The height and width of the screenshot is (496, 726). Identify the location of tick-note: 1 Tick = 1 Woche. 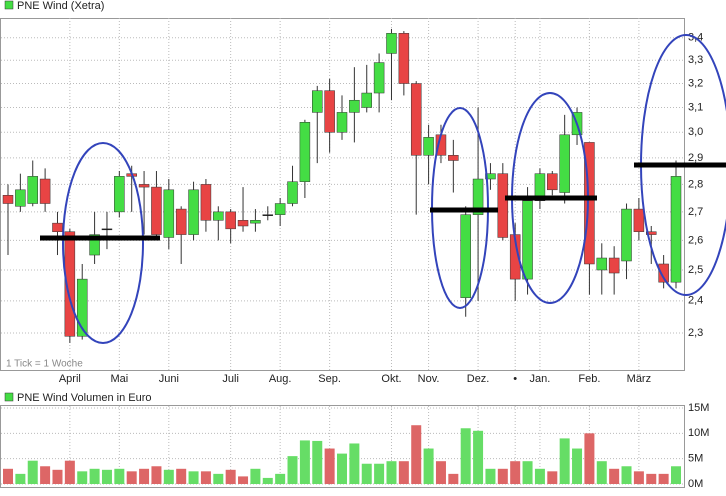
(44, 364).